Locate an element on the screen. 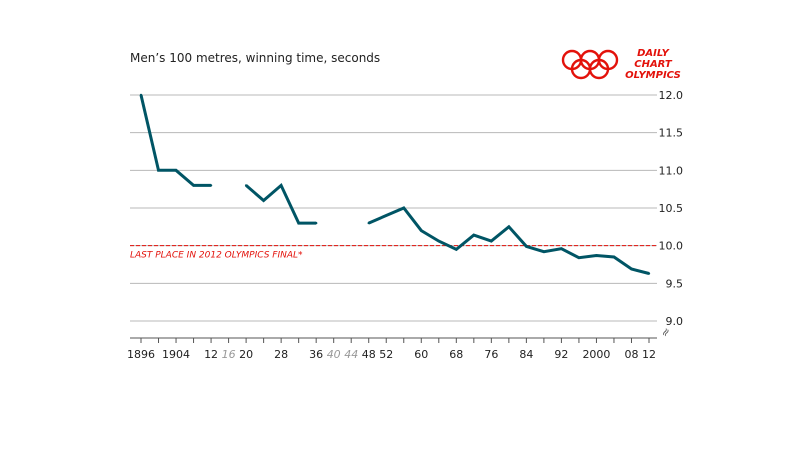  x-tick-label: 1904 is located at coordinates (176, 354).